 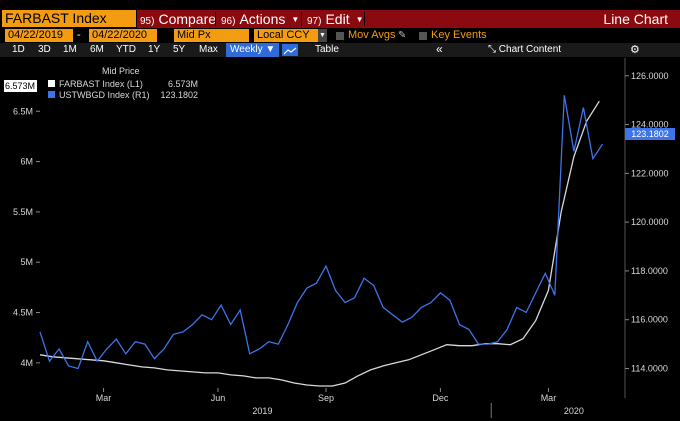 I want to click on x-tick-label: Sep, so click(x=326, y=398).